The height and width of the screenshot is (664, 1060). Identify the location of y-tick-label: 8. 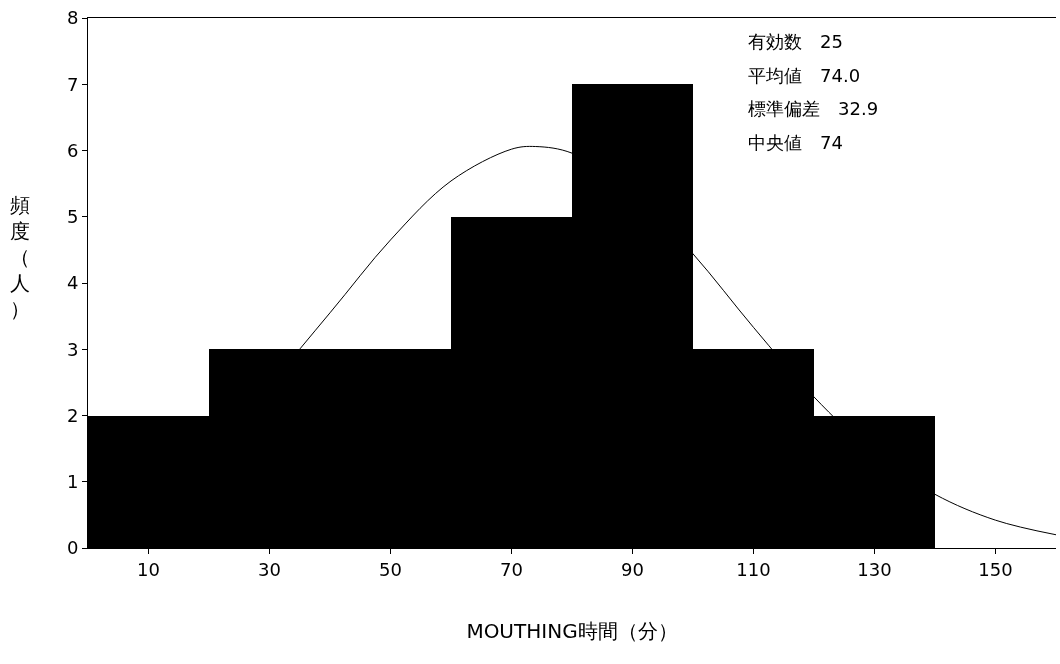
(72, 18).